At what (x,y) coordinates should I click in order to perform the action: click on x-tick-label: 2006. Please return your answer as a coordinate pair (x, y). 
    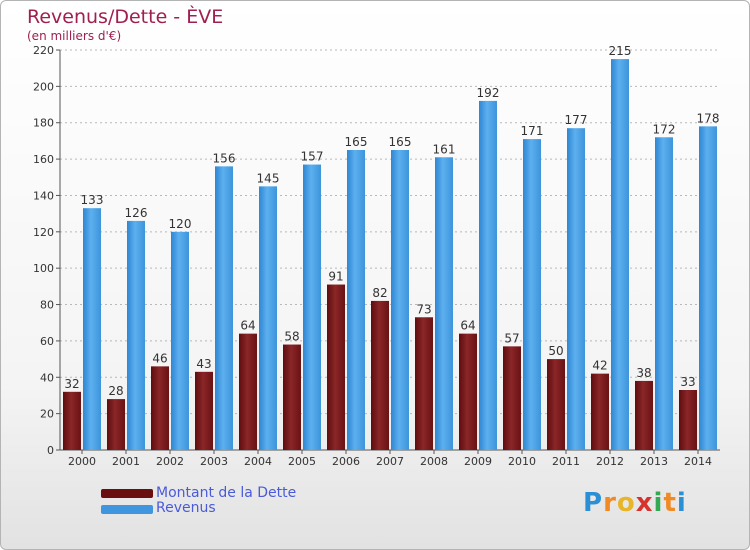
    Looking at the image, I should click on (346, 461).